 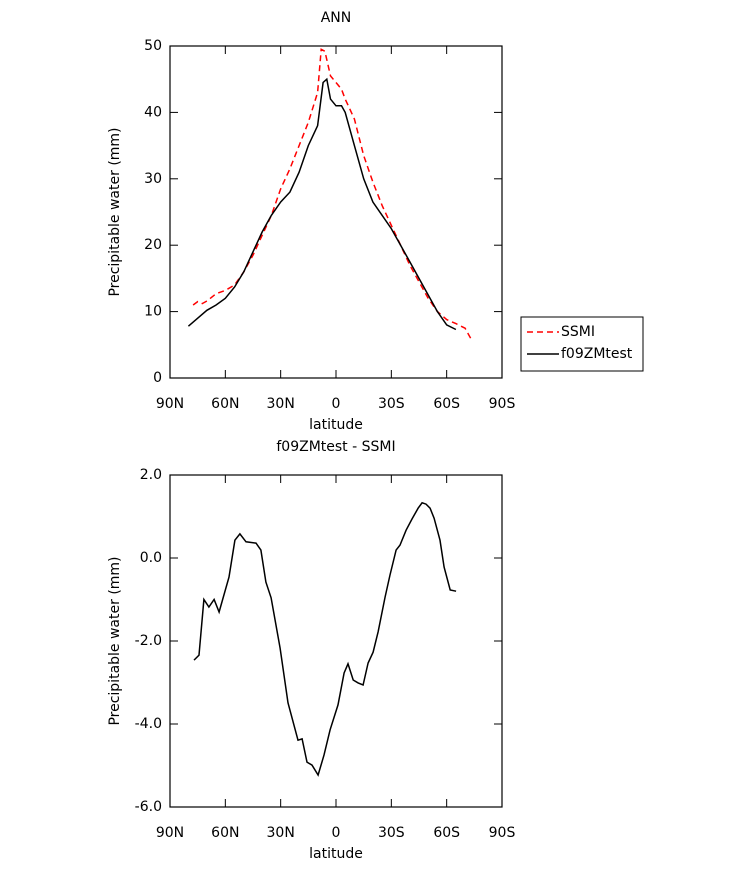 What do you see at coordinates (153, 112) in the screenshot?
I see `y-tick-label: 40` at bounding box center [153, 112].